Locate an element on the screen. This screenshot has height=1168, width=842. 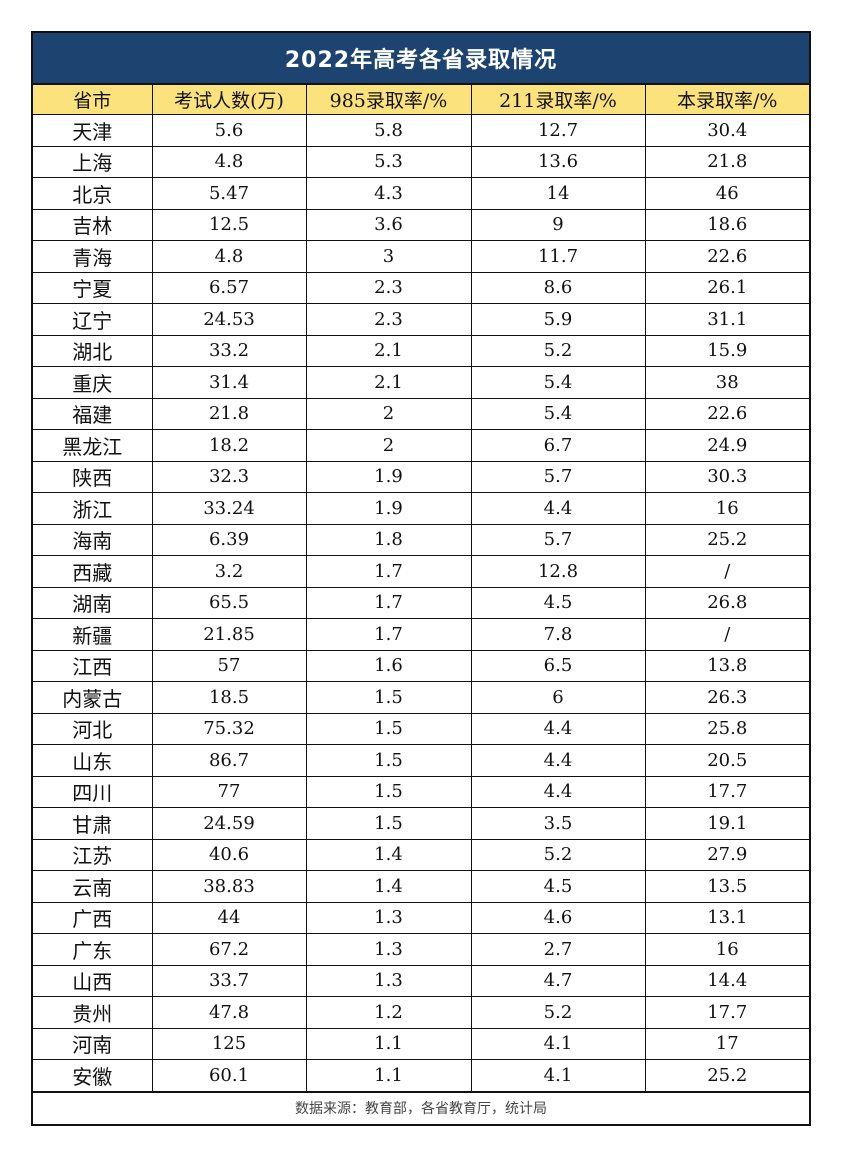
cell-province: 贵州 is located at coordinates (93, 1012).